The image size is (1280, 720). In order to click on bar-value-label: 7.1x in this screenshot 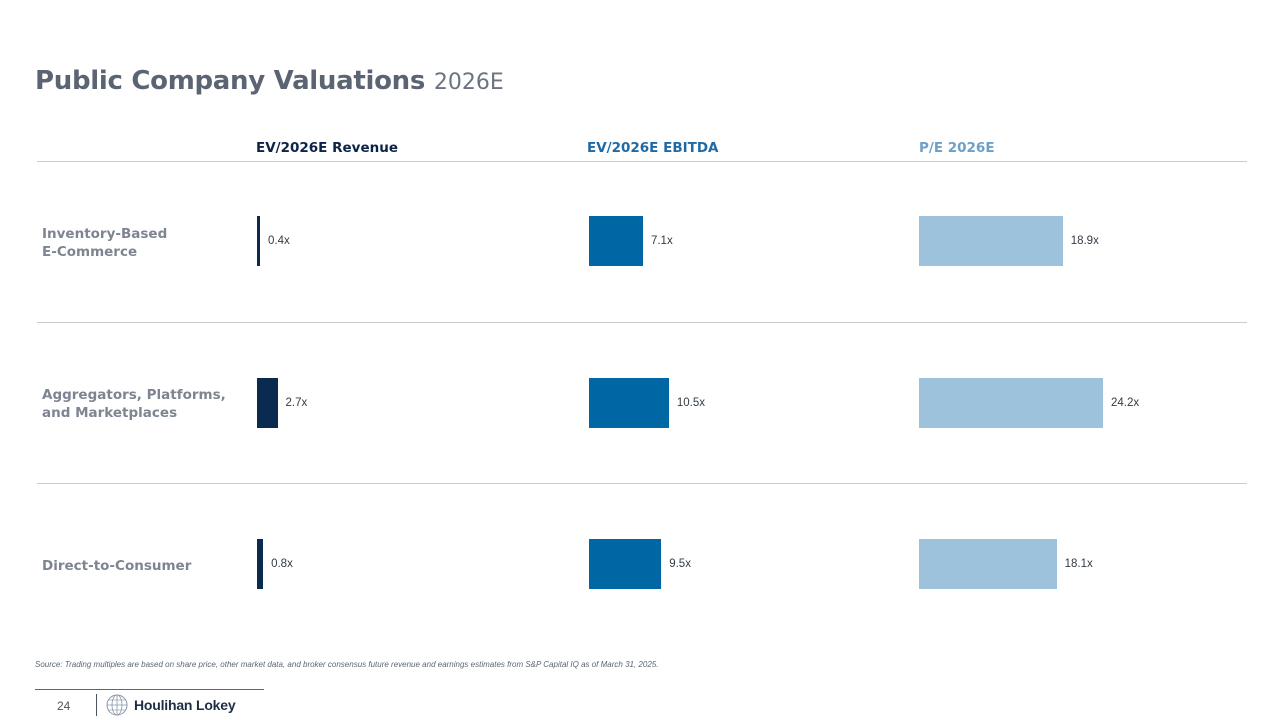, I will do `click(661, 241)`.